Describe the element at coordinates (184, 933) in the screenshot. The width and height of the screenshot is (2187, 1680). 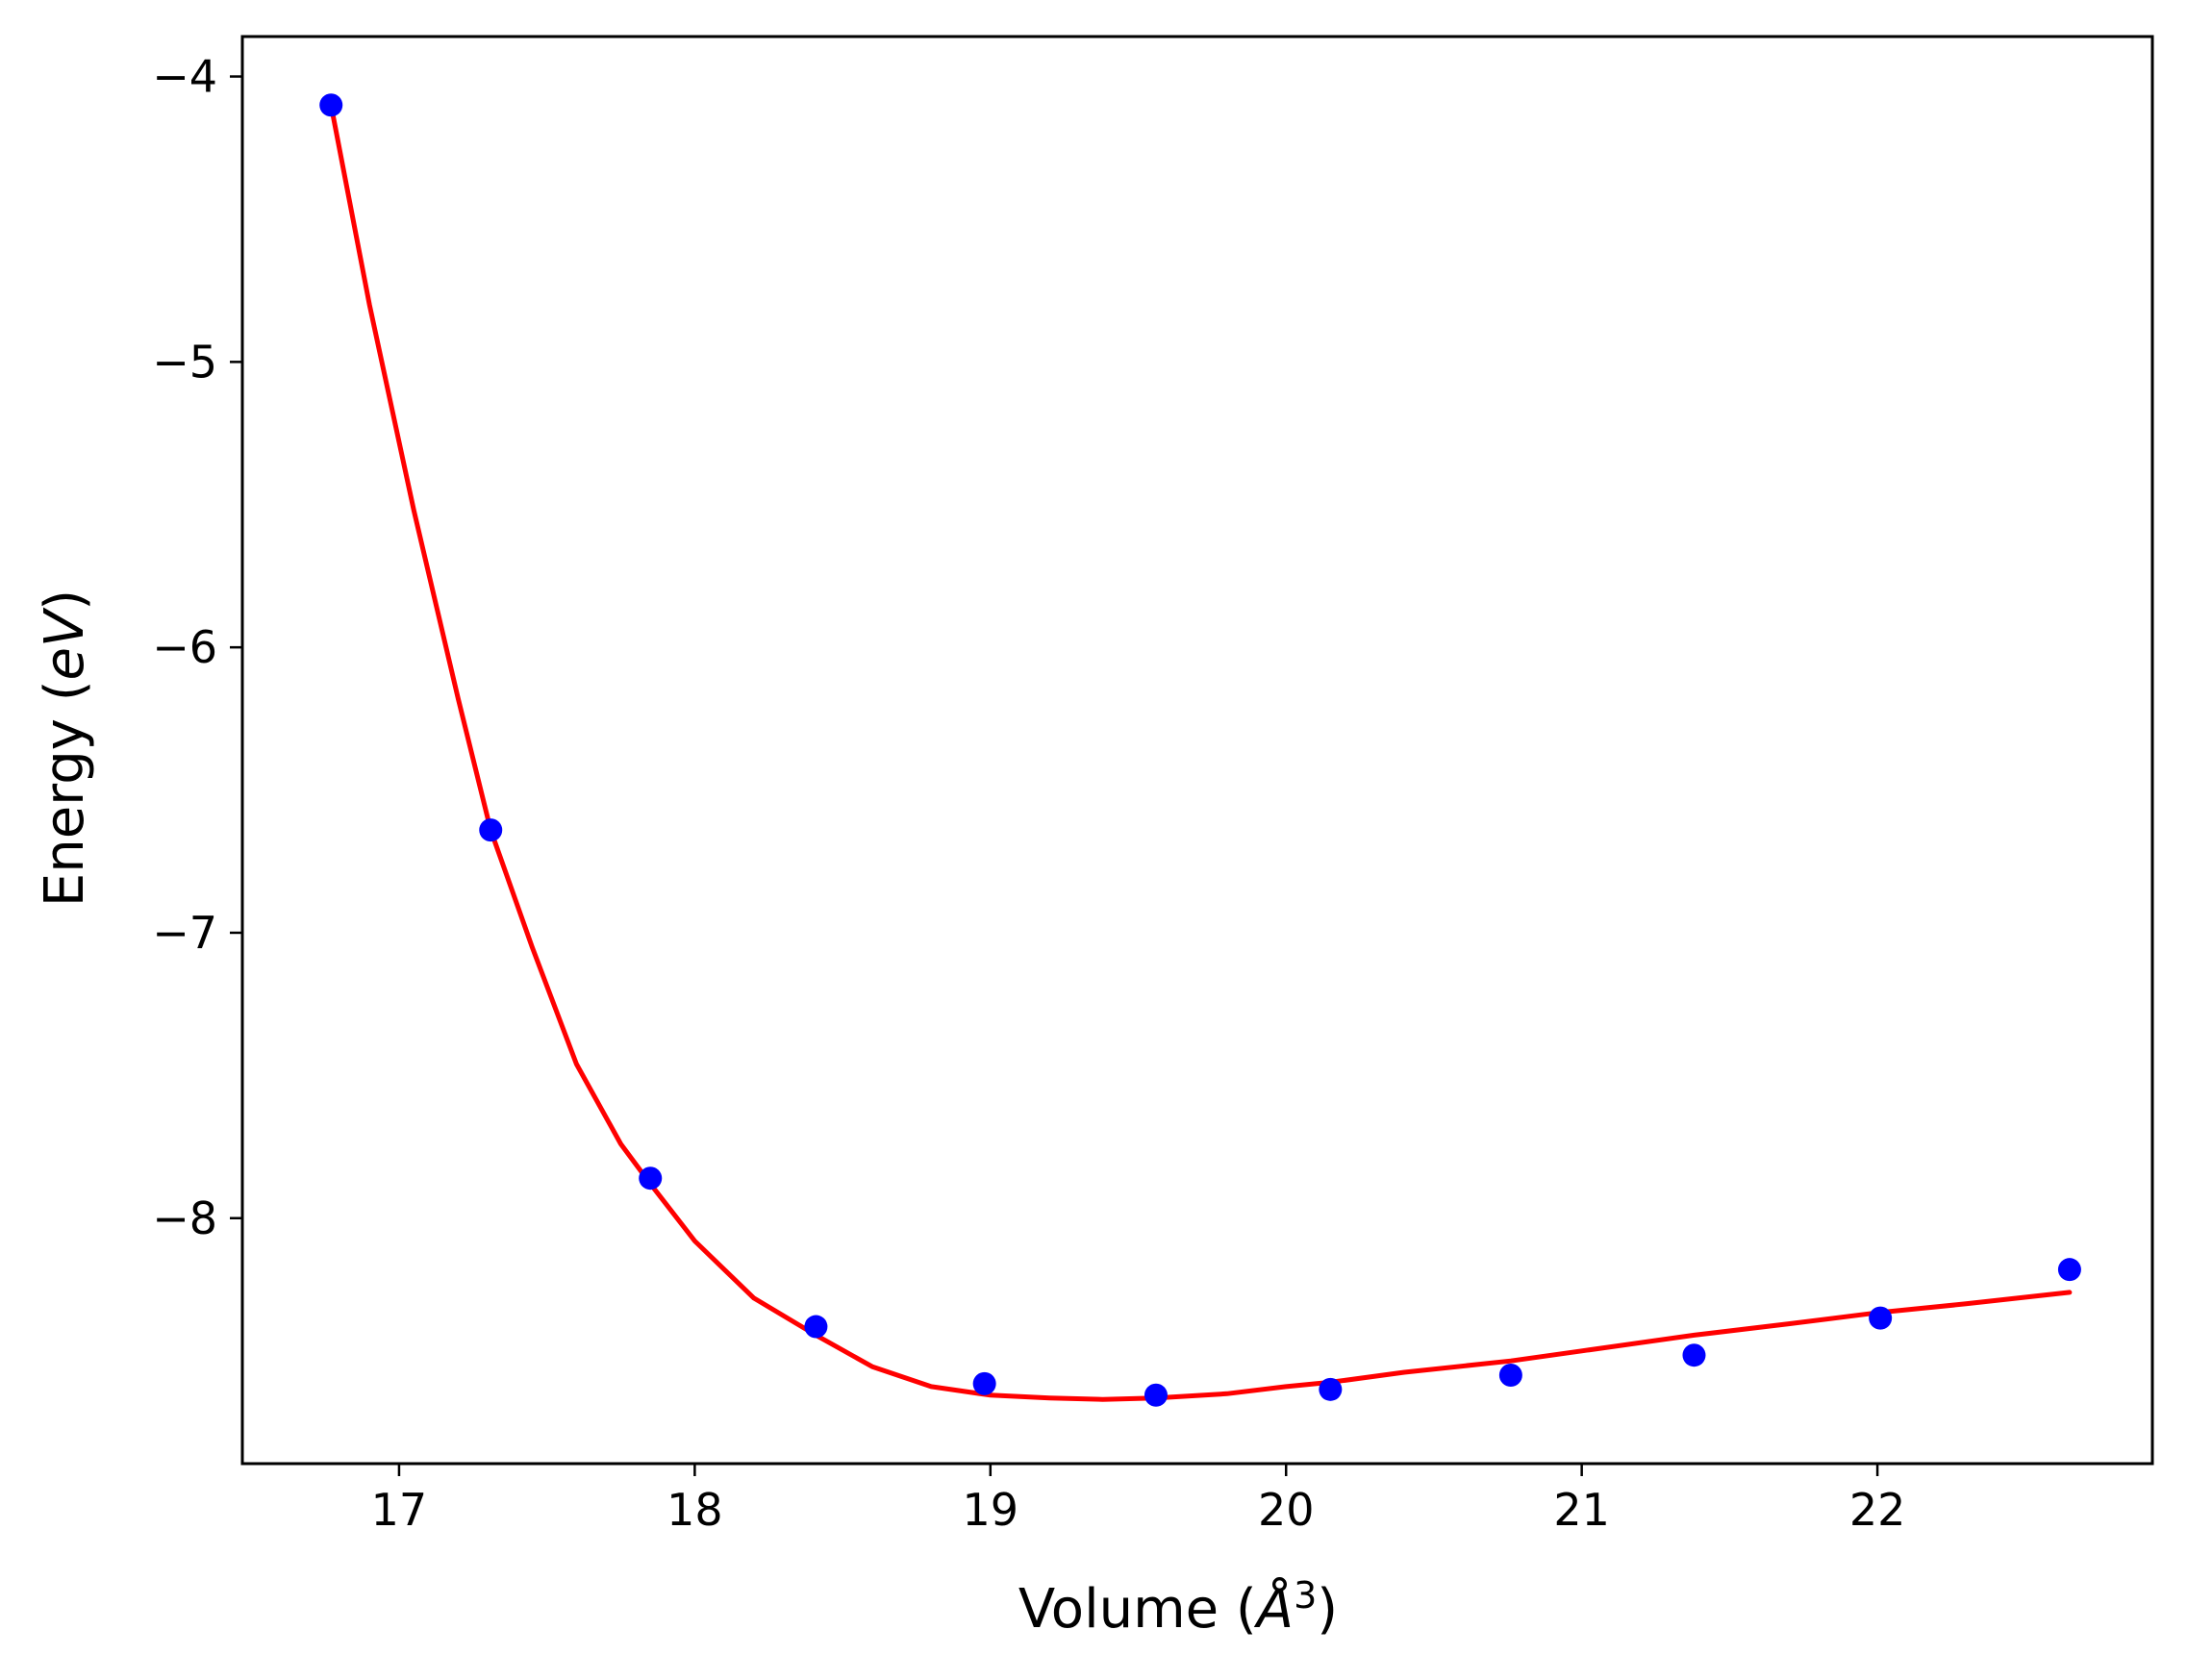
I see `y-tick-label: −7` at that location.